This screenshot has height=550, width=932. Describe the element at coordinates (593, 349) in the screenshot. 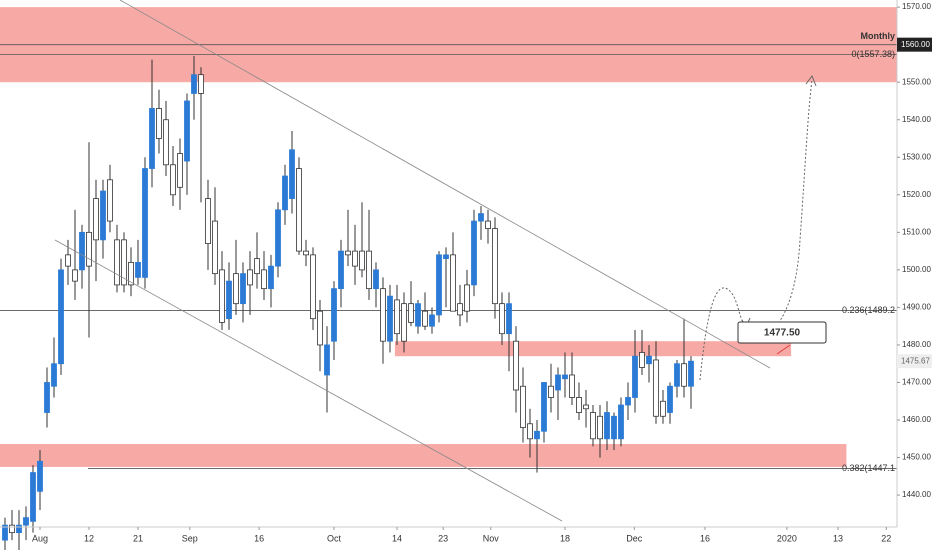

I see `zone` at that location.